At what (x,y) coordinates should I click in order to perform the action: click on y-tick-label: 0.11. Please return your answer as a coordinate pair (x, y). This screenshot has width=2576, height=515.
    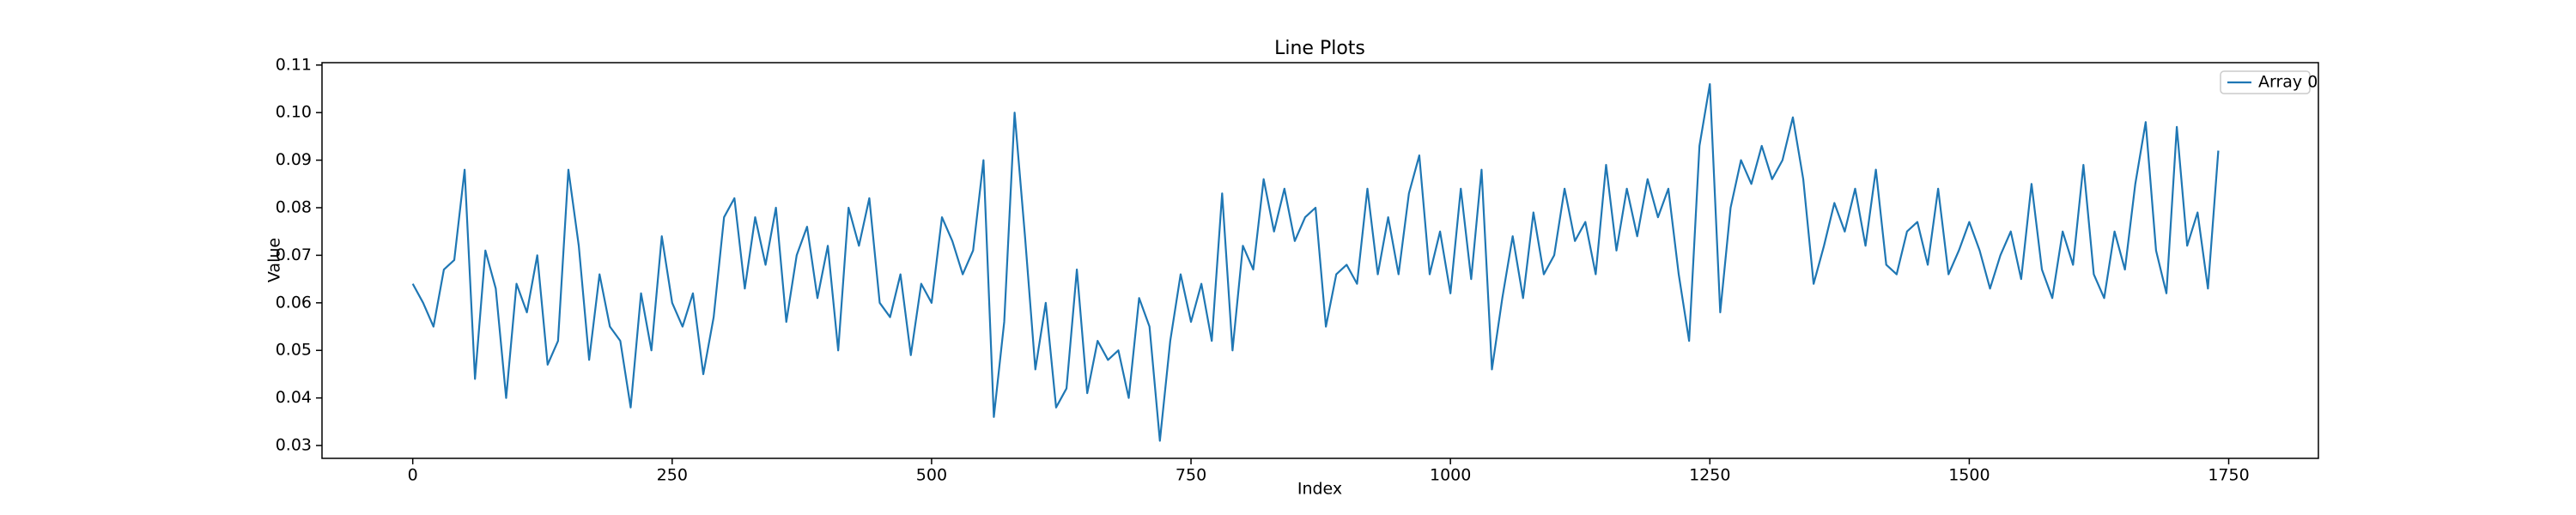
    Looking at the image, I should click on (294, 64).